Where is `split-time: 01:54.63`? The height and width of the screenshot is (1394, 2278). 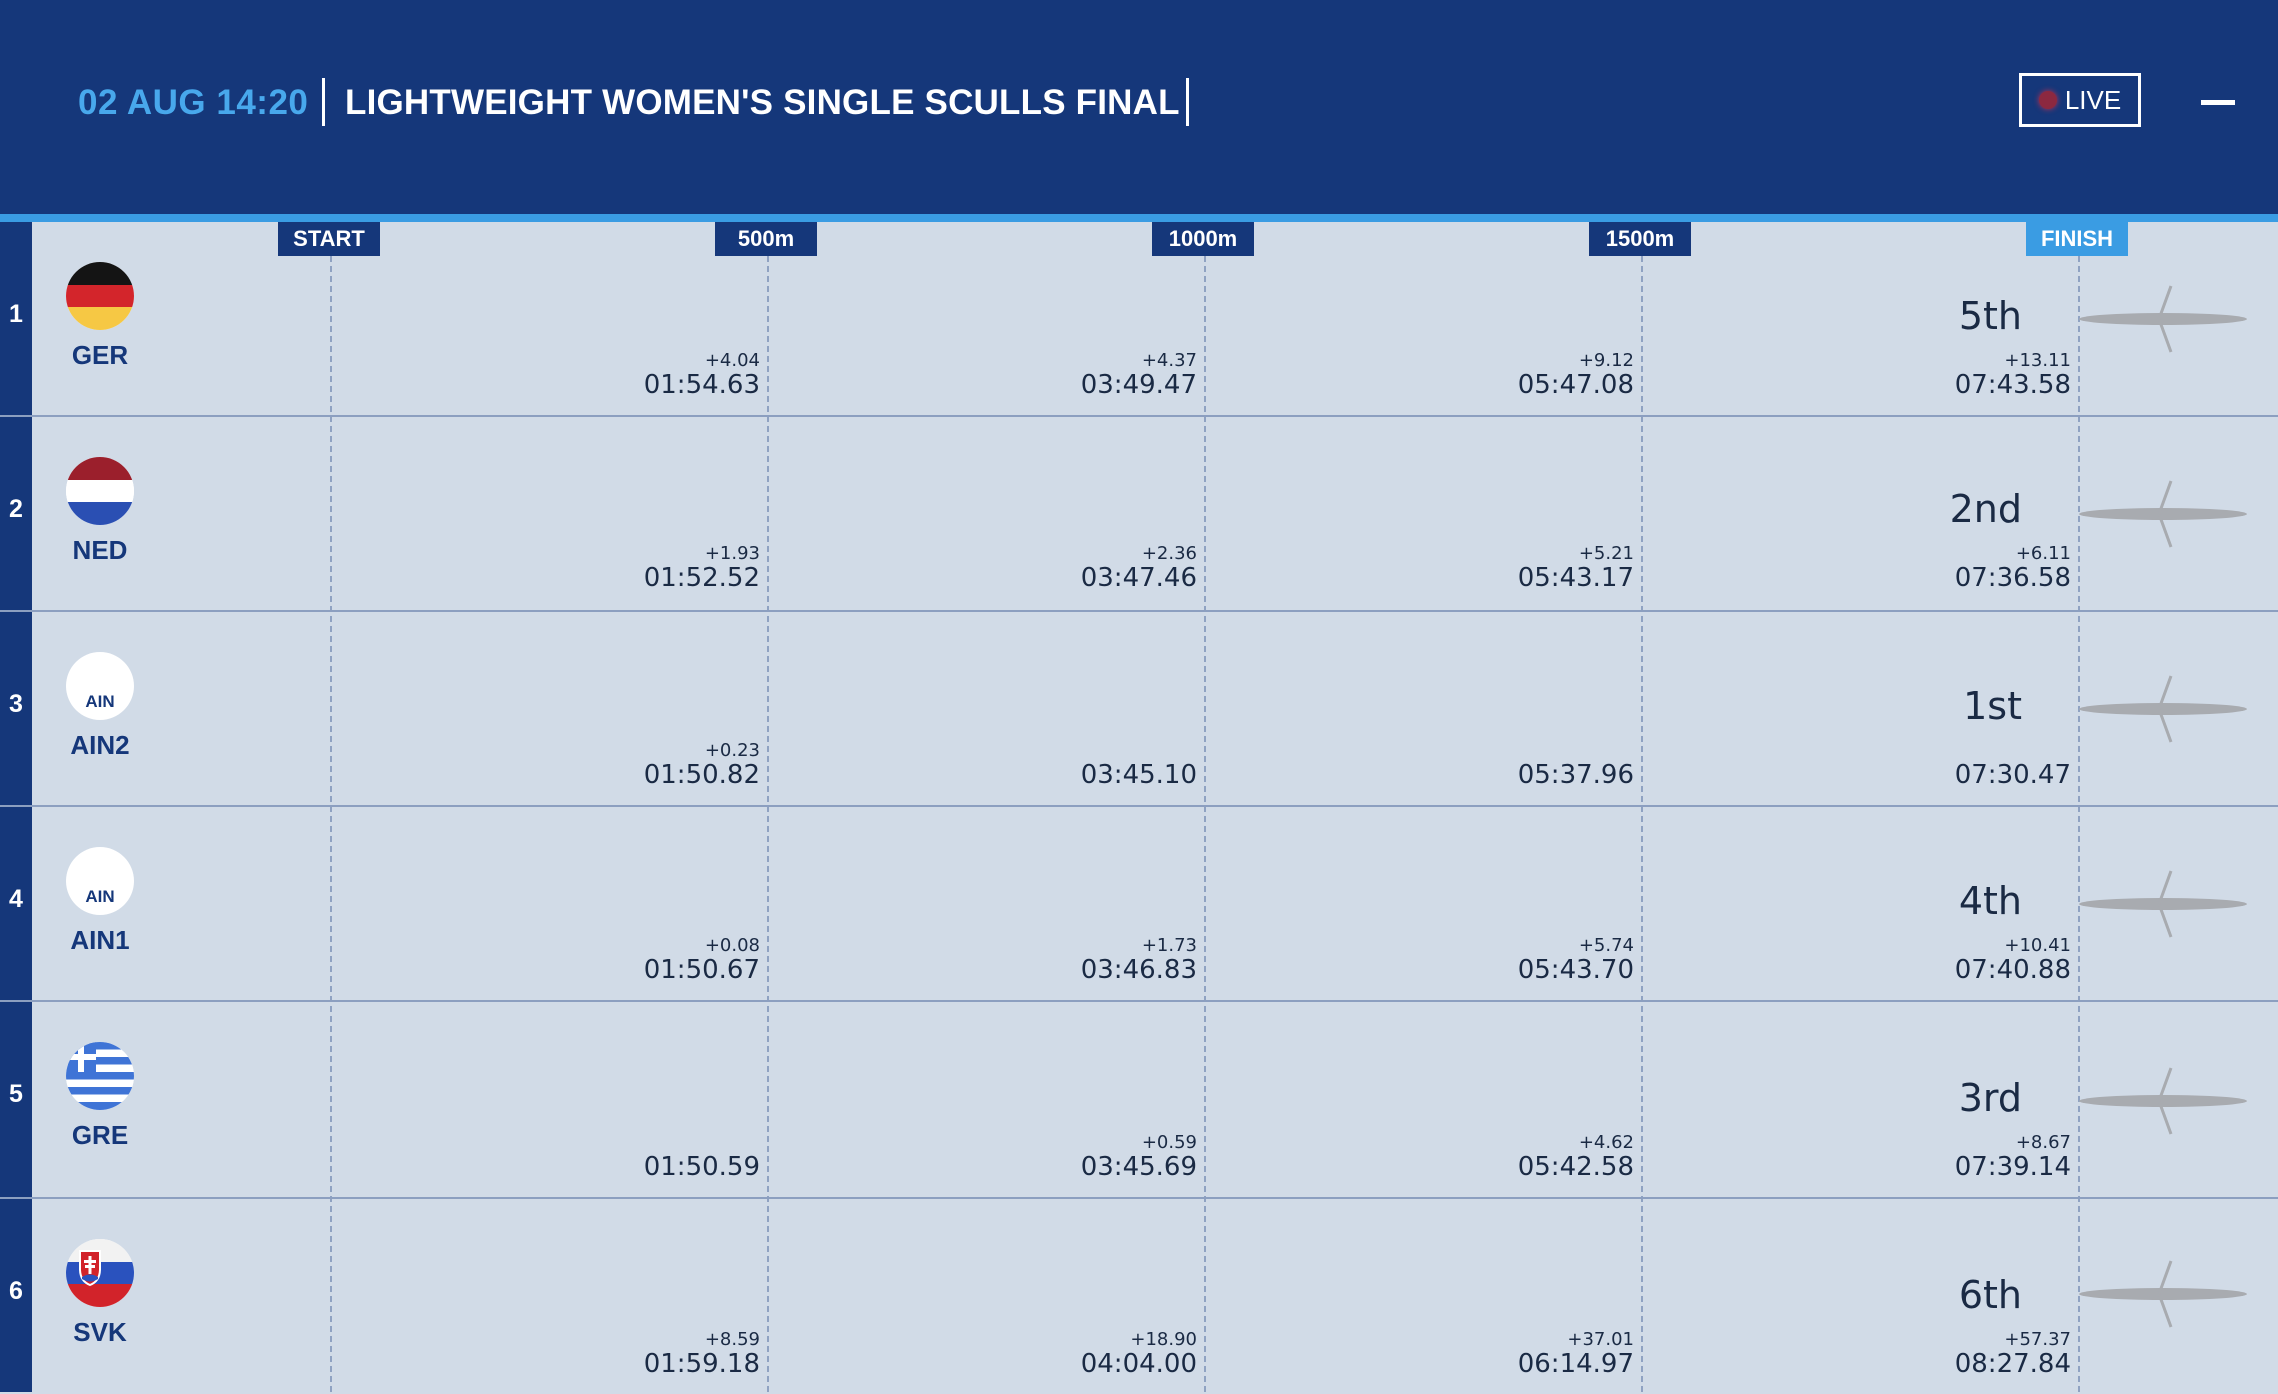 split-time: 01:54.63 is located at coordinates (701, 385).